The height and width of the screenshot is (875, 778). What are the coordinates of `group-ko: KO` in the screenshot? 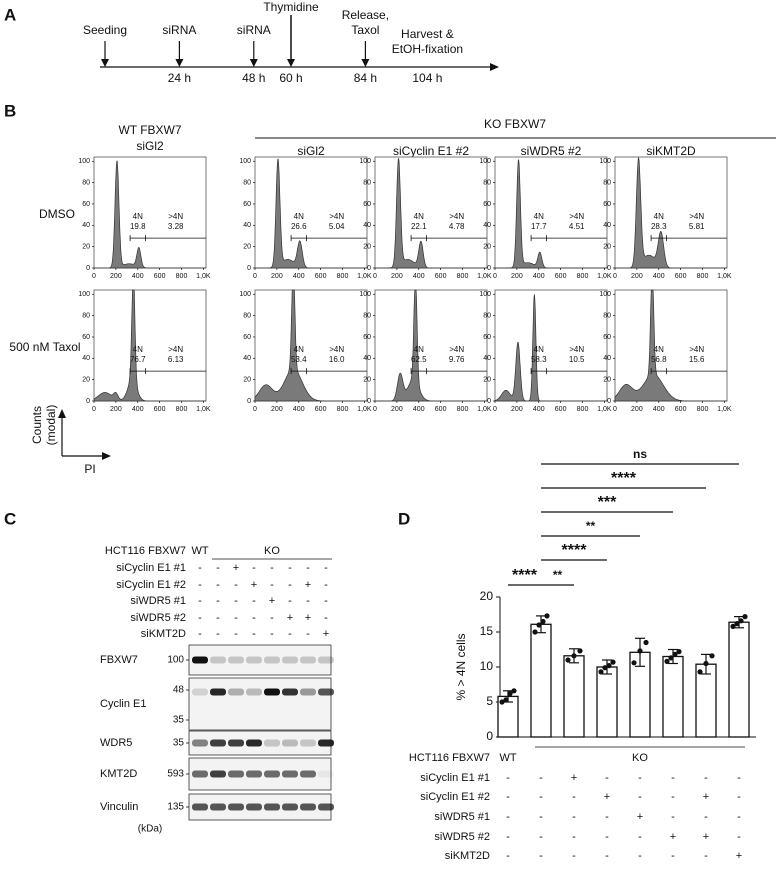 It's located at (272, 551).